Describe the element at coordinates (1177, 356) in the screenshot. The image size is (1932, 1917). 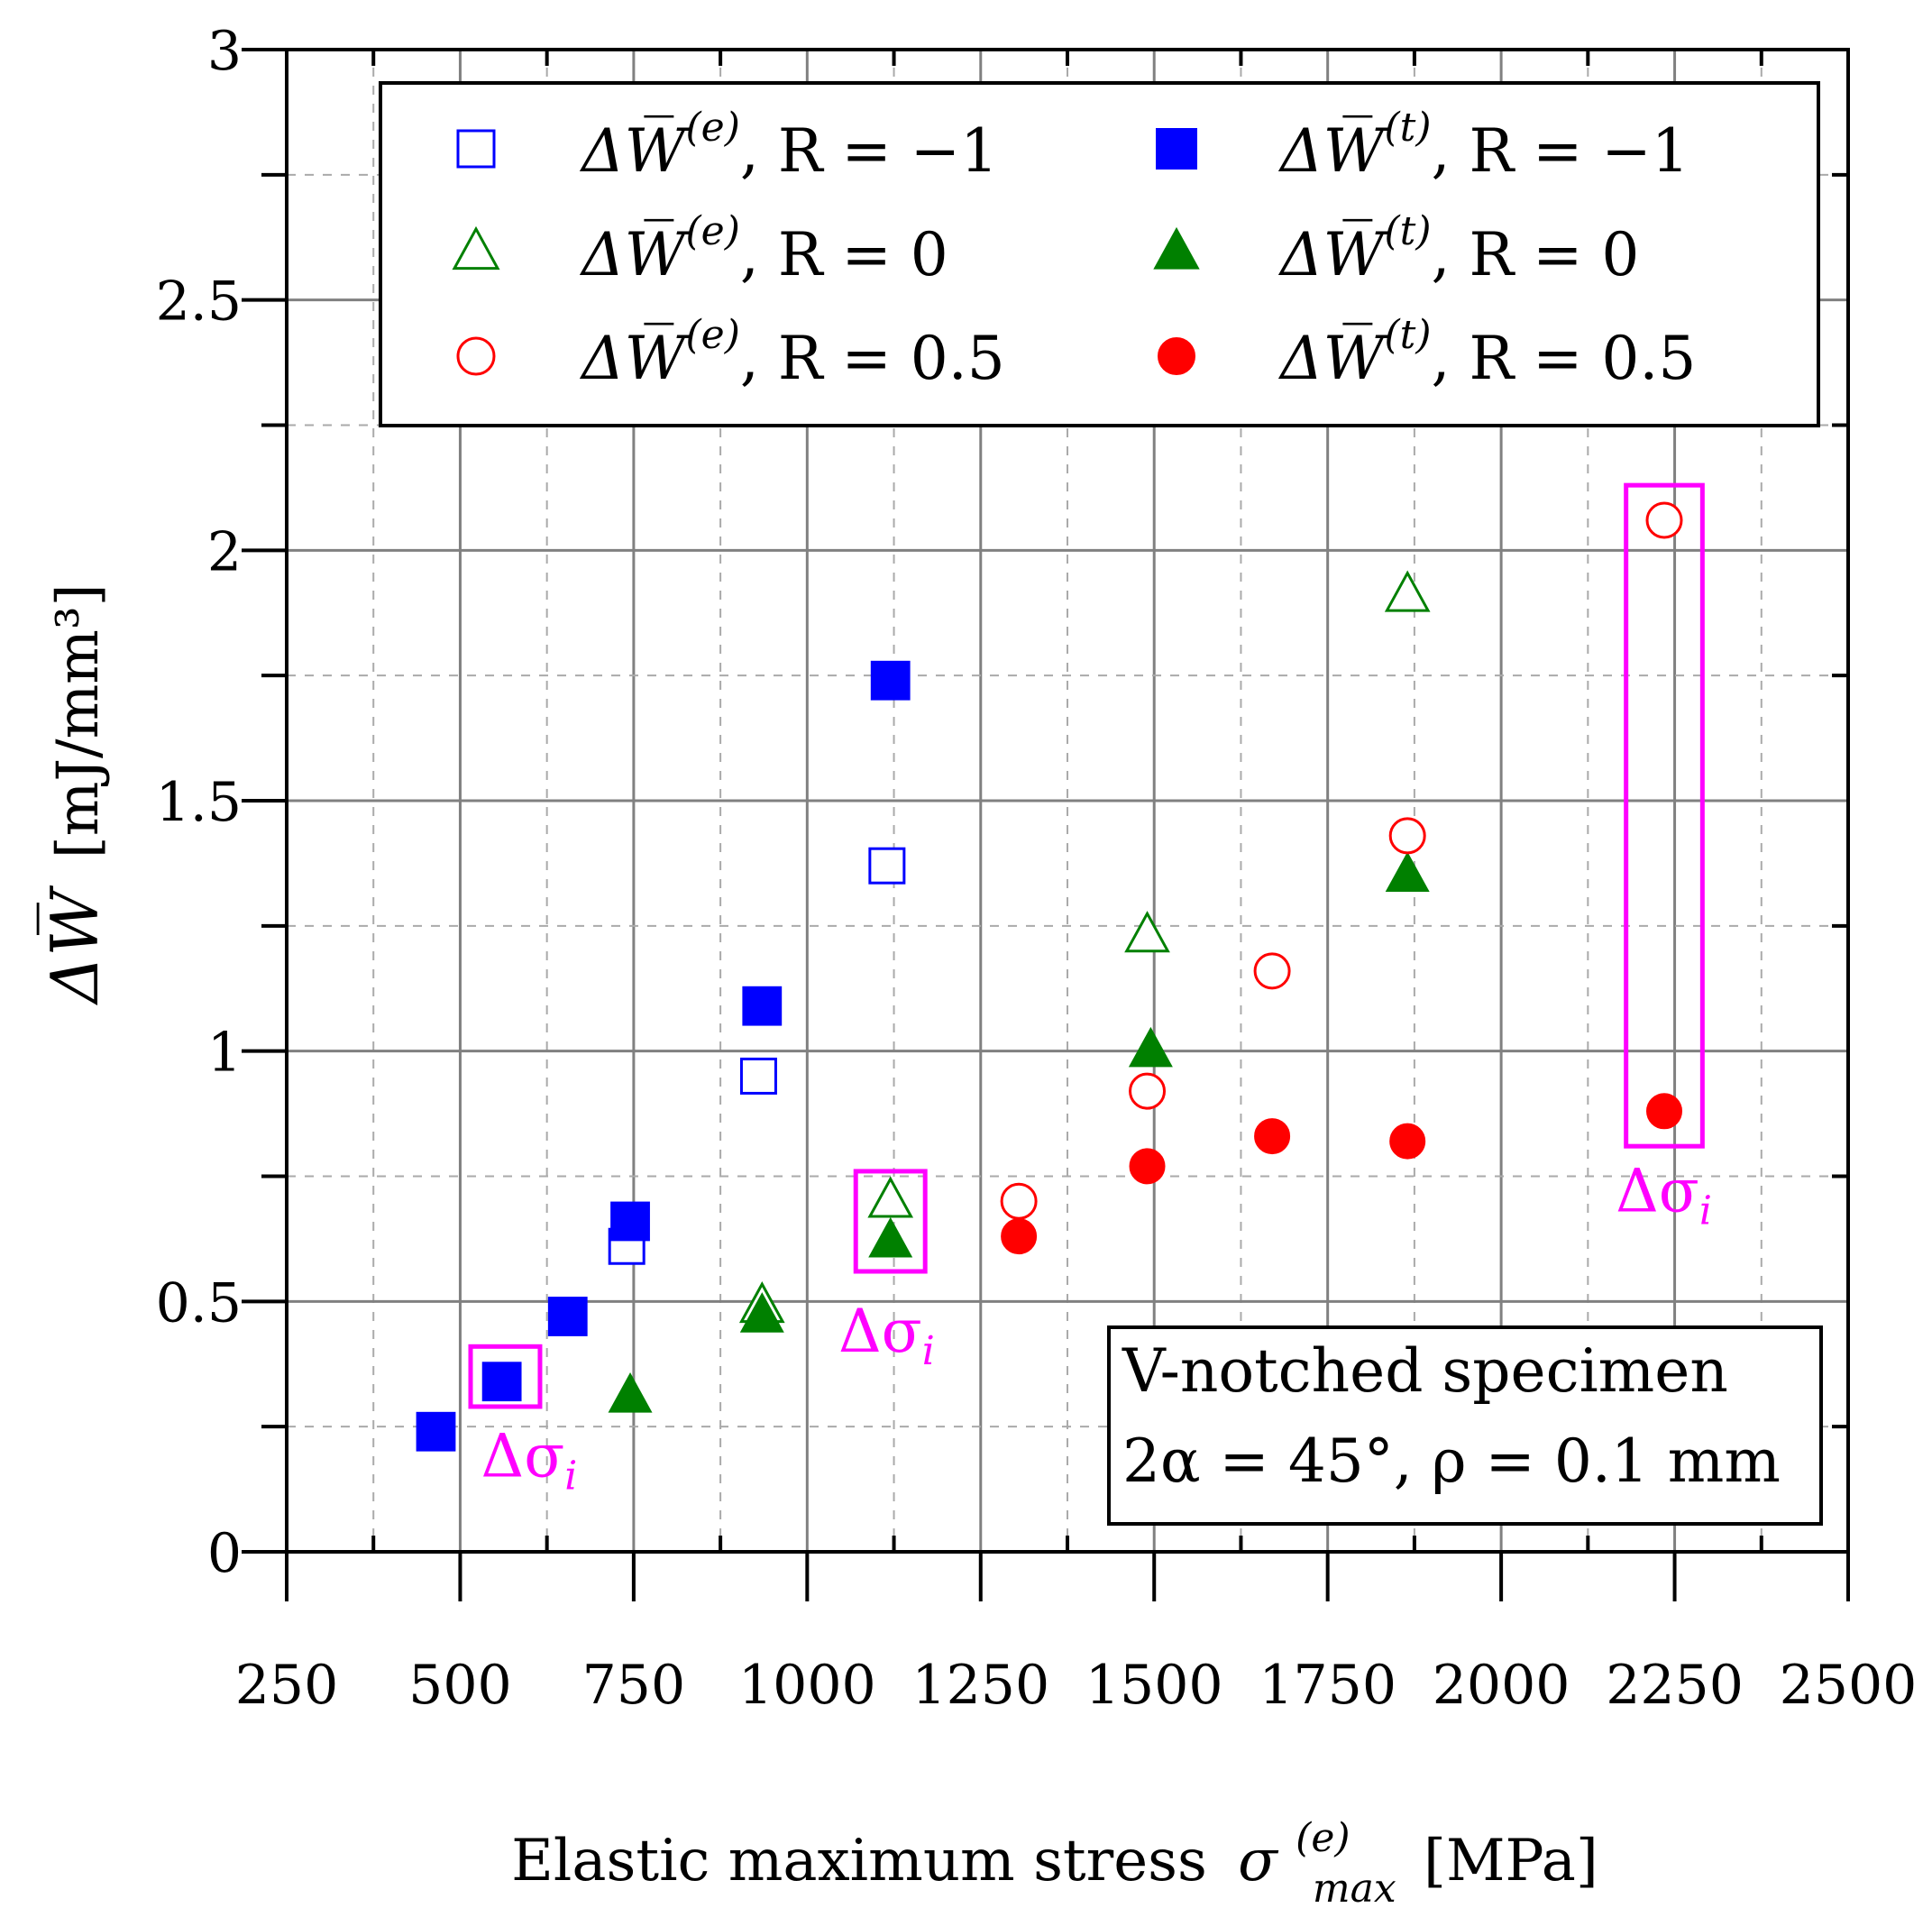
I see `legend-marker-wt_r05` at that location.